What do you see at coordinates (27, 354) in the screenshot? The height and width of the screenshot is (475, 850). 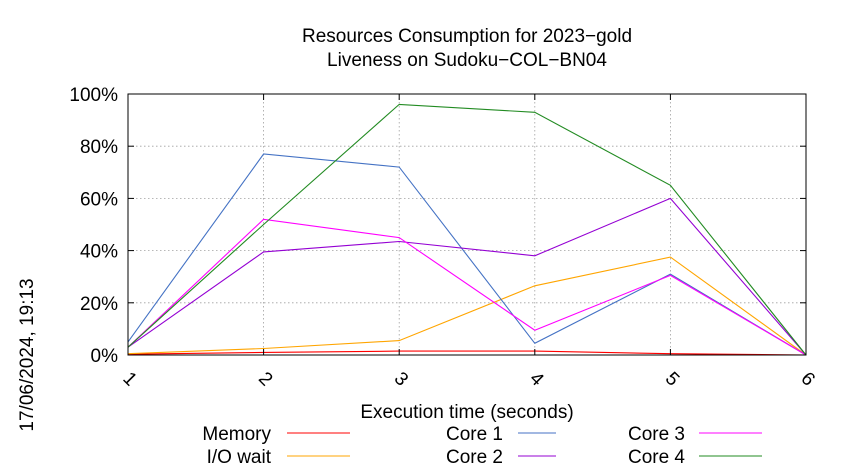 I see `timestamp-label: 17/06/2024, 19:13` at bounding box center [27, 354].